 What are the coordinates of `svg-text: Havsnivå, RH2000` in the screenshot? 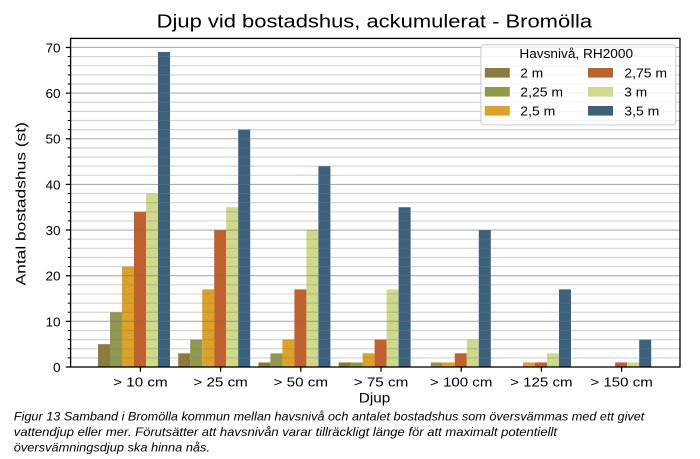 It's located at (576, 53).